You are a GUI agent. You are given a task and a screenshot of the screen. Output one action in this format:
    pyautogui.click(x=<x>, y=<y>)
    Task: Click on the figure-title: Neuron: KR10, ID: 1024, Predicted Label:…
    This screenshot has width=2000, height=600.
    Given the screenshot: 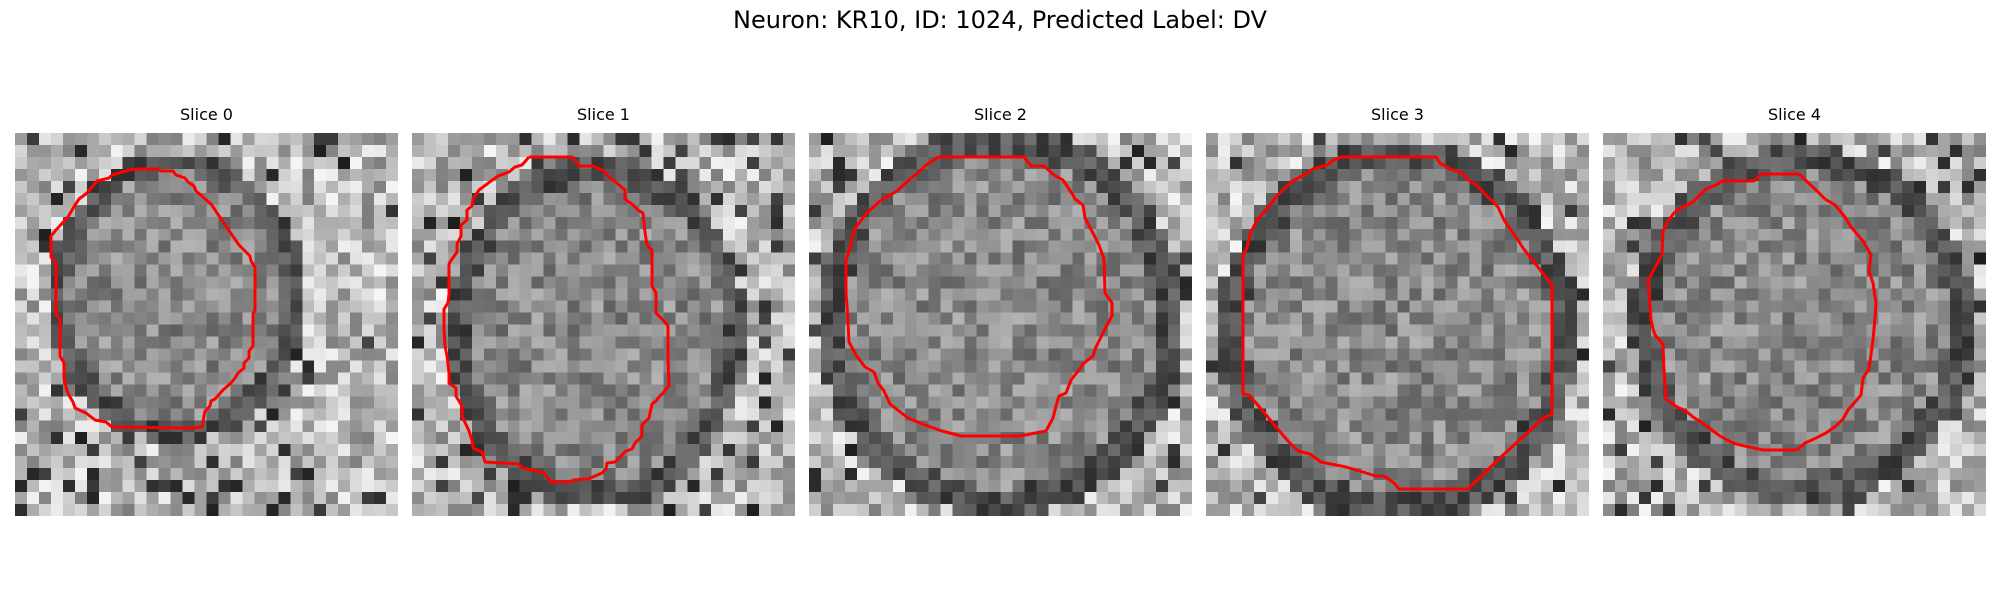 What is the action you would take?
    pyautogui.click(x=1000, y=20)
    